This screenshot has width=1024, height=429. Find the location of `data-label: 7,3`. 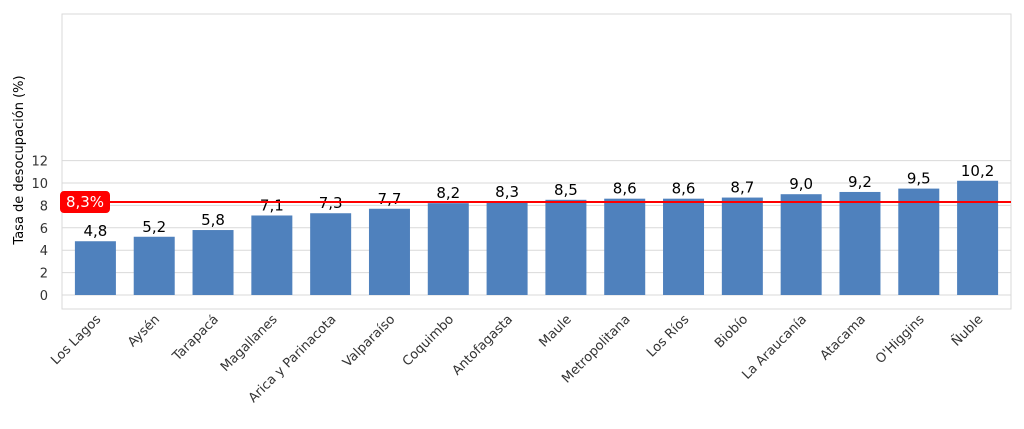

data-label: 7,3 is located at coordinates (331, 203).